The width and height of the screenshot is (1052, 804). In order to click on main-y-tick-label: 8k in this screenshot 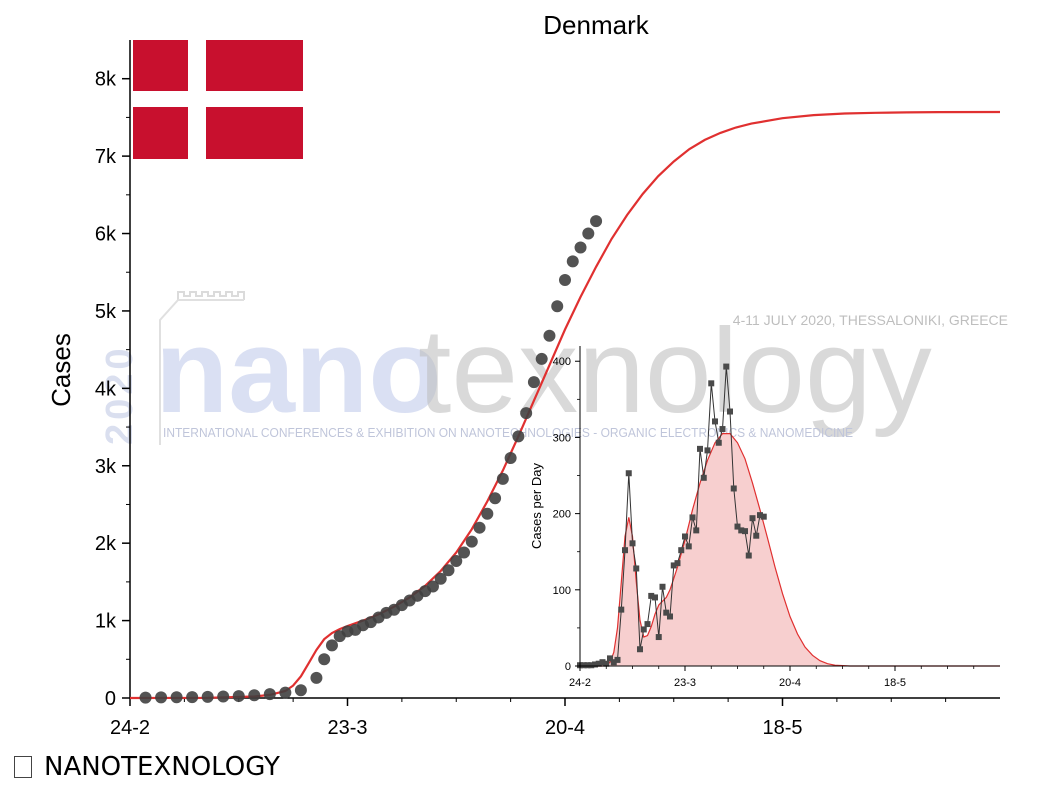, I will do `click(106, 80)`.